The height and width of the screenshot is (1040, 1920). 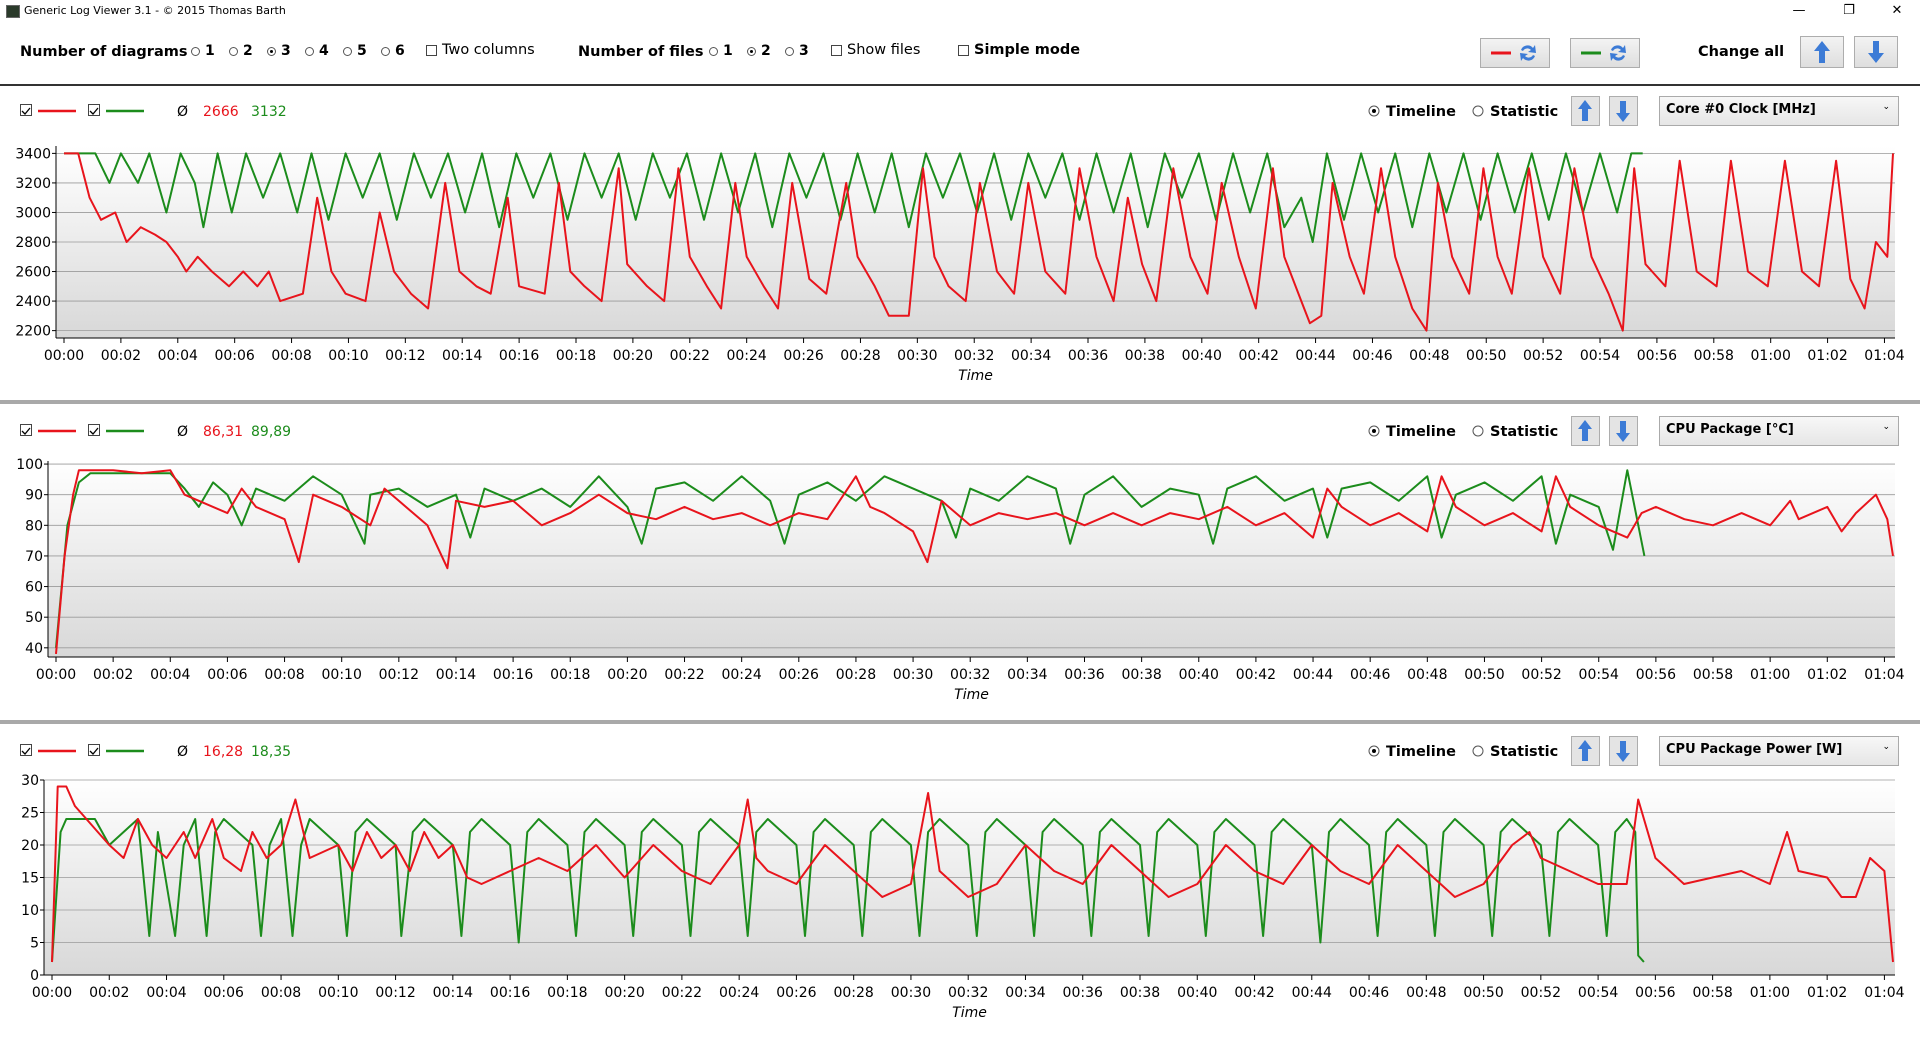 What do you see at coordinates (203, 51) in the screenshot?
I see `diagrams-radio-1: 1` at bounding box center [203, 51].